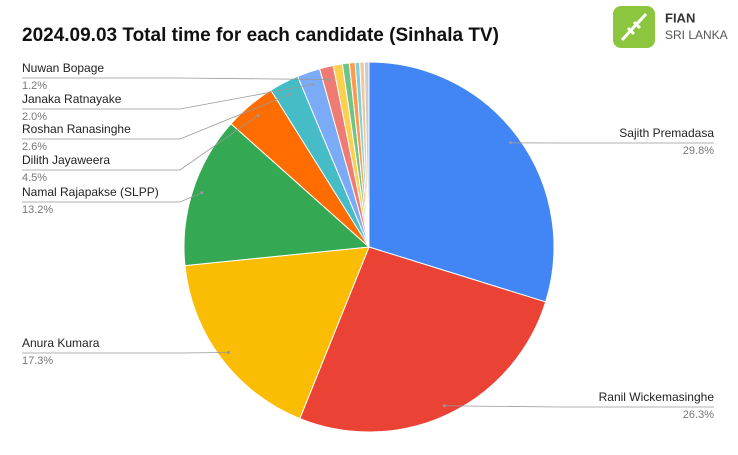 Image resolution: width=738 pixels, height=455 pixels. Describe the element at coordinates (90, 192) in the screenshot. I see `slice-label: Namal Rajapakse (SLPP)` at that location.